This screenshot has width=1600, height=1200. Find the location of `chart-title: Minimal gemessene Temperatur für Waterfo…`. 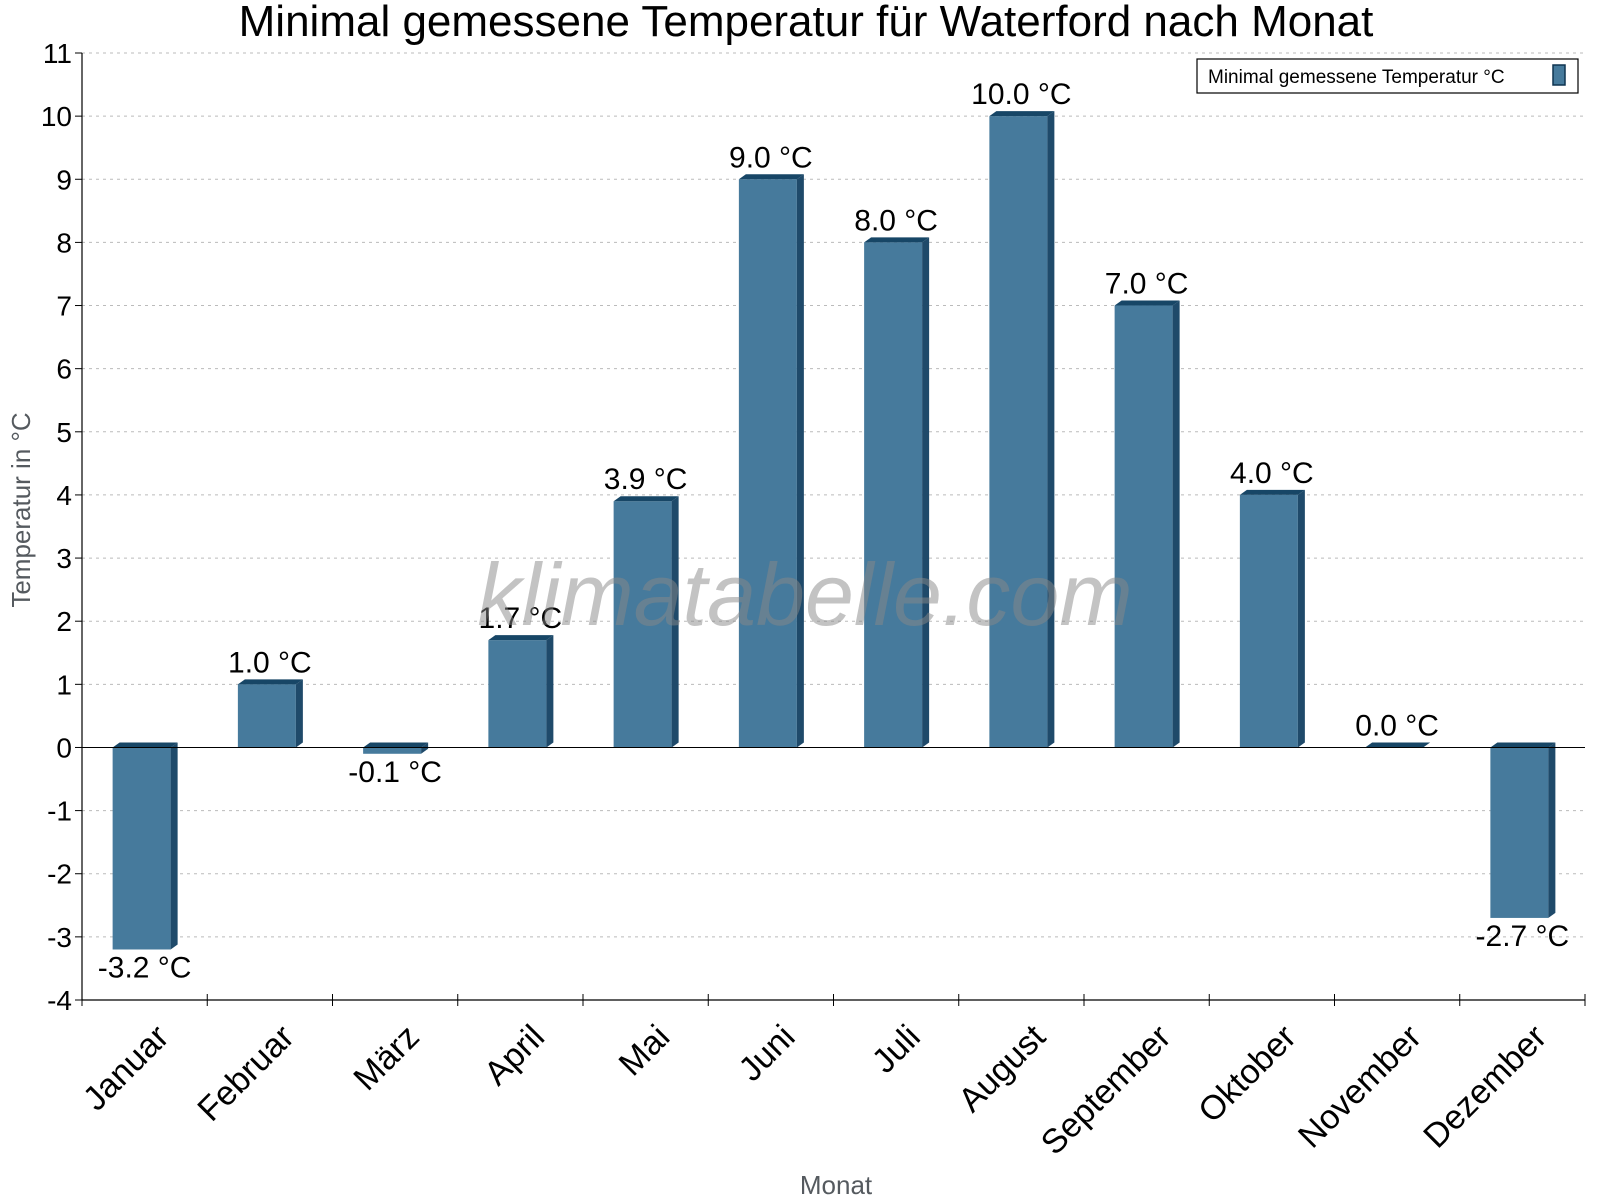

chart-title: Minimal gemessene Temperatur für Waterfo… is located at coordinates (806, 23).